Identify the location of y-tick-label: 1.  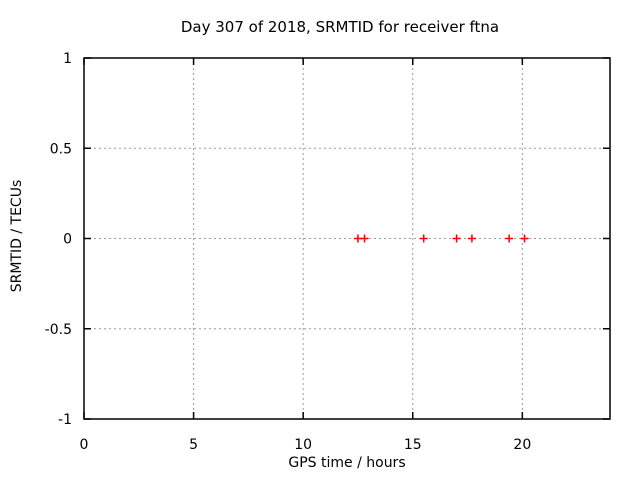
(67, 59).